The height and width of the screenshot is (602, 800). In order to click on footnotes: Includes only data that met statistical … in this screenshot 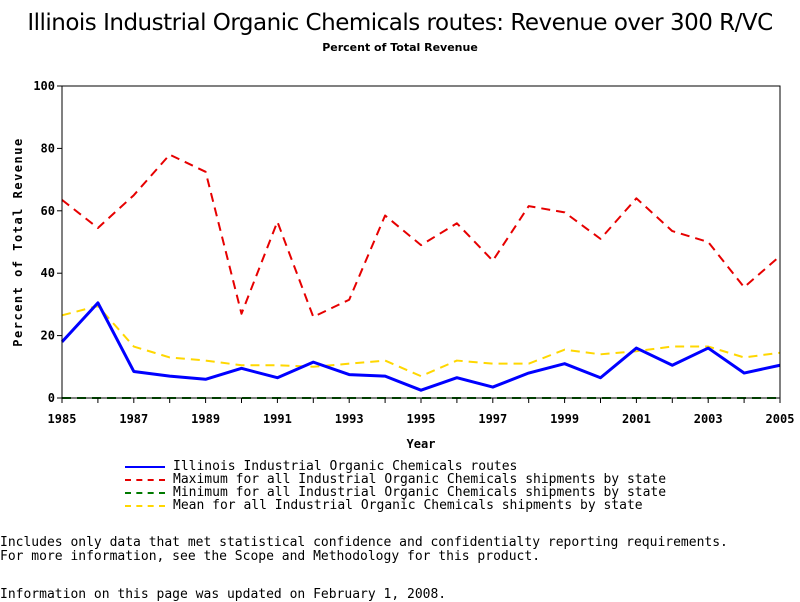, I will do `click(364, 550)`.